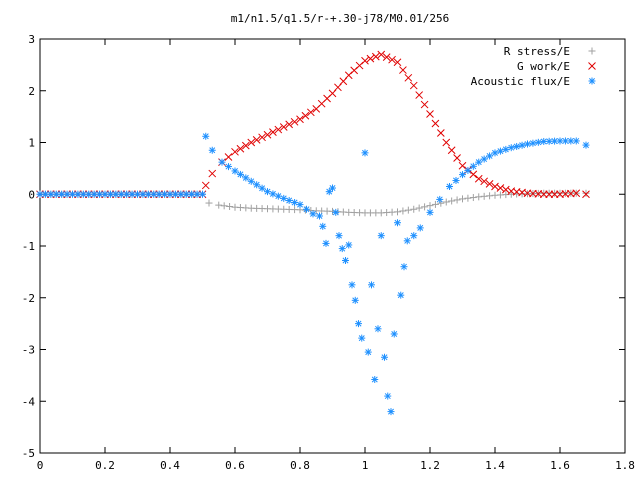 The width and height of the screenshot is (640, 480). Describe the element at coordinates (340, 18) in the screenshot. I see `chart-title: m1/n1.5/q1.5/r-+.30-j78/M0.01/256` at that location.